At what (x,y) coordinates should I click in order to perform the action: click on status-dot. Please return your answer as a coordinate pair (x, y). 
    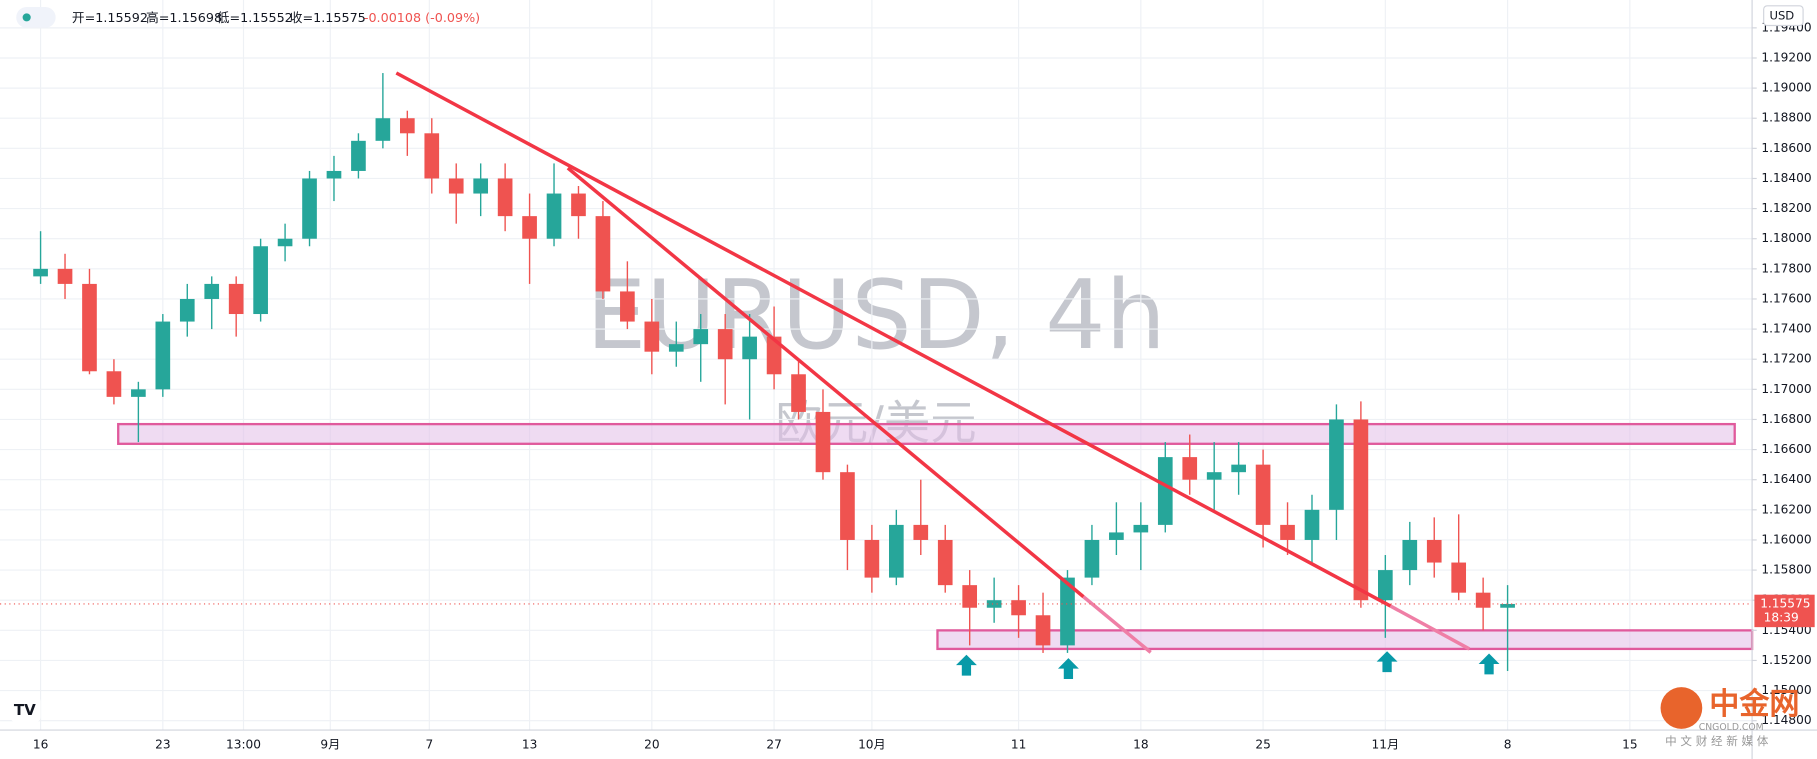
    Looking at the image, I should click on (26, 17).